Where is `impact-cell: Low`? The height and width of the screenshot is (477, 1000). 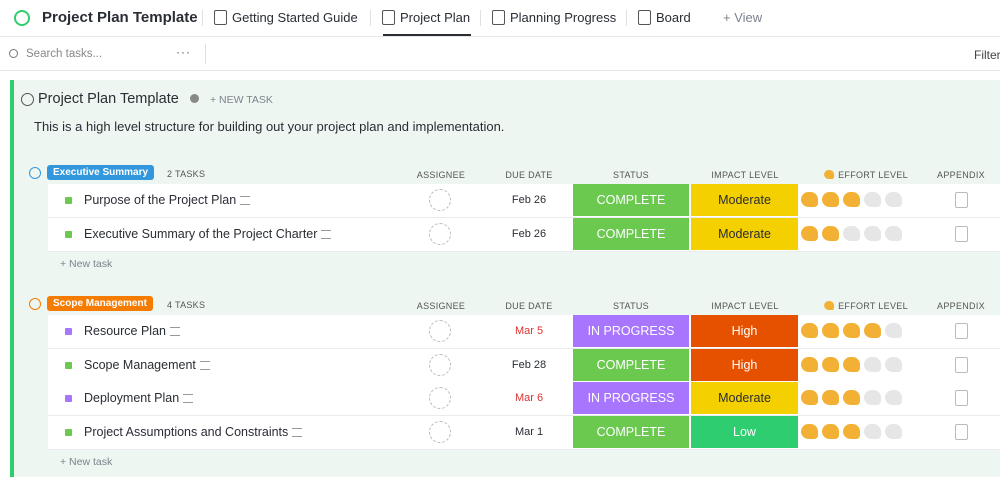 impact-cell: Low is located at coordinates (744, 431).